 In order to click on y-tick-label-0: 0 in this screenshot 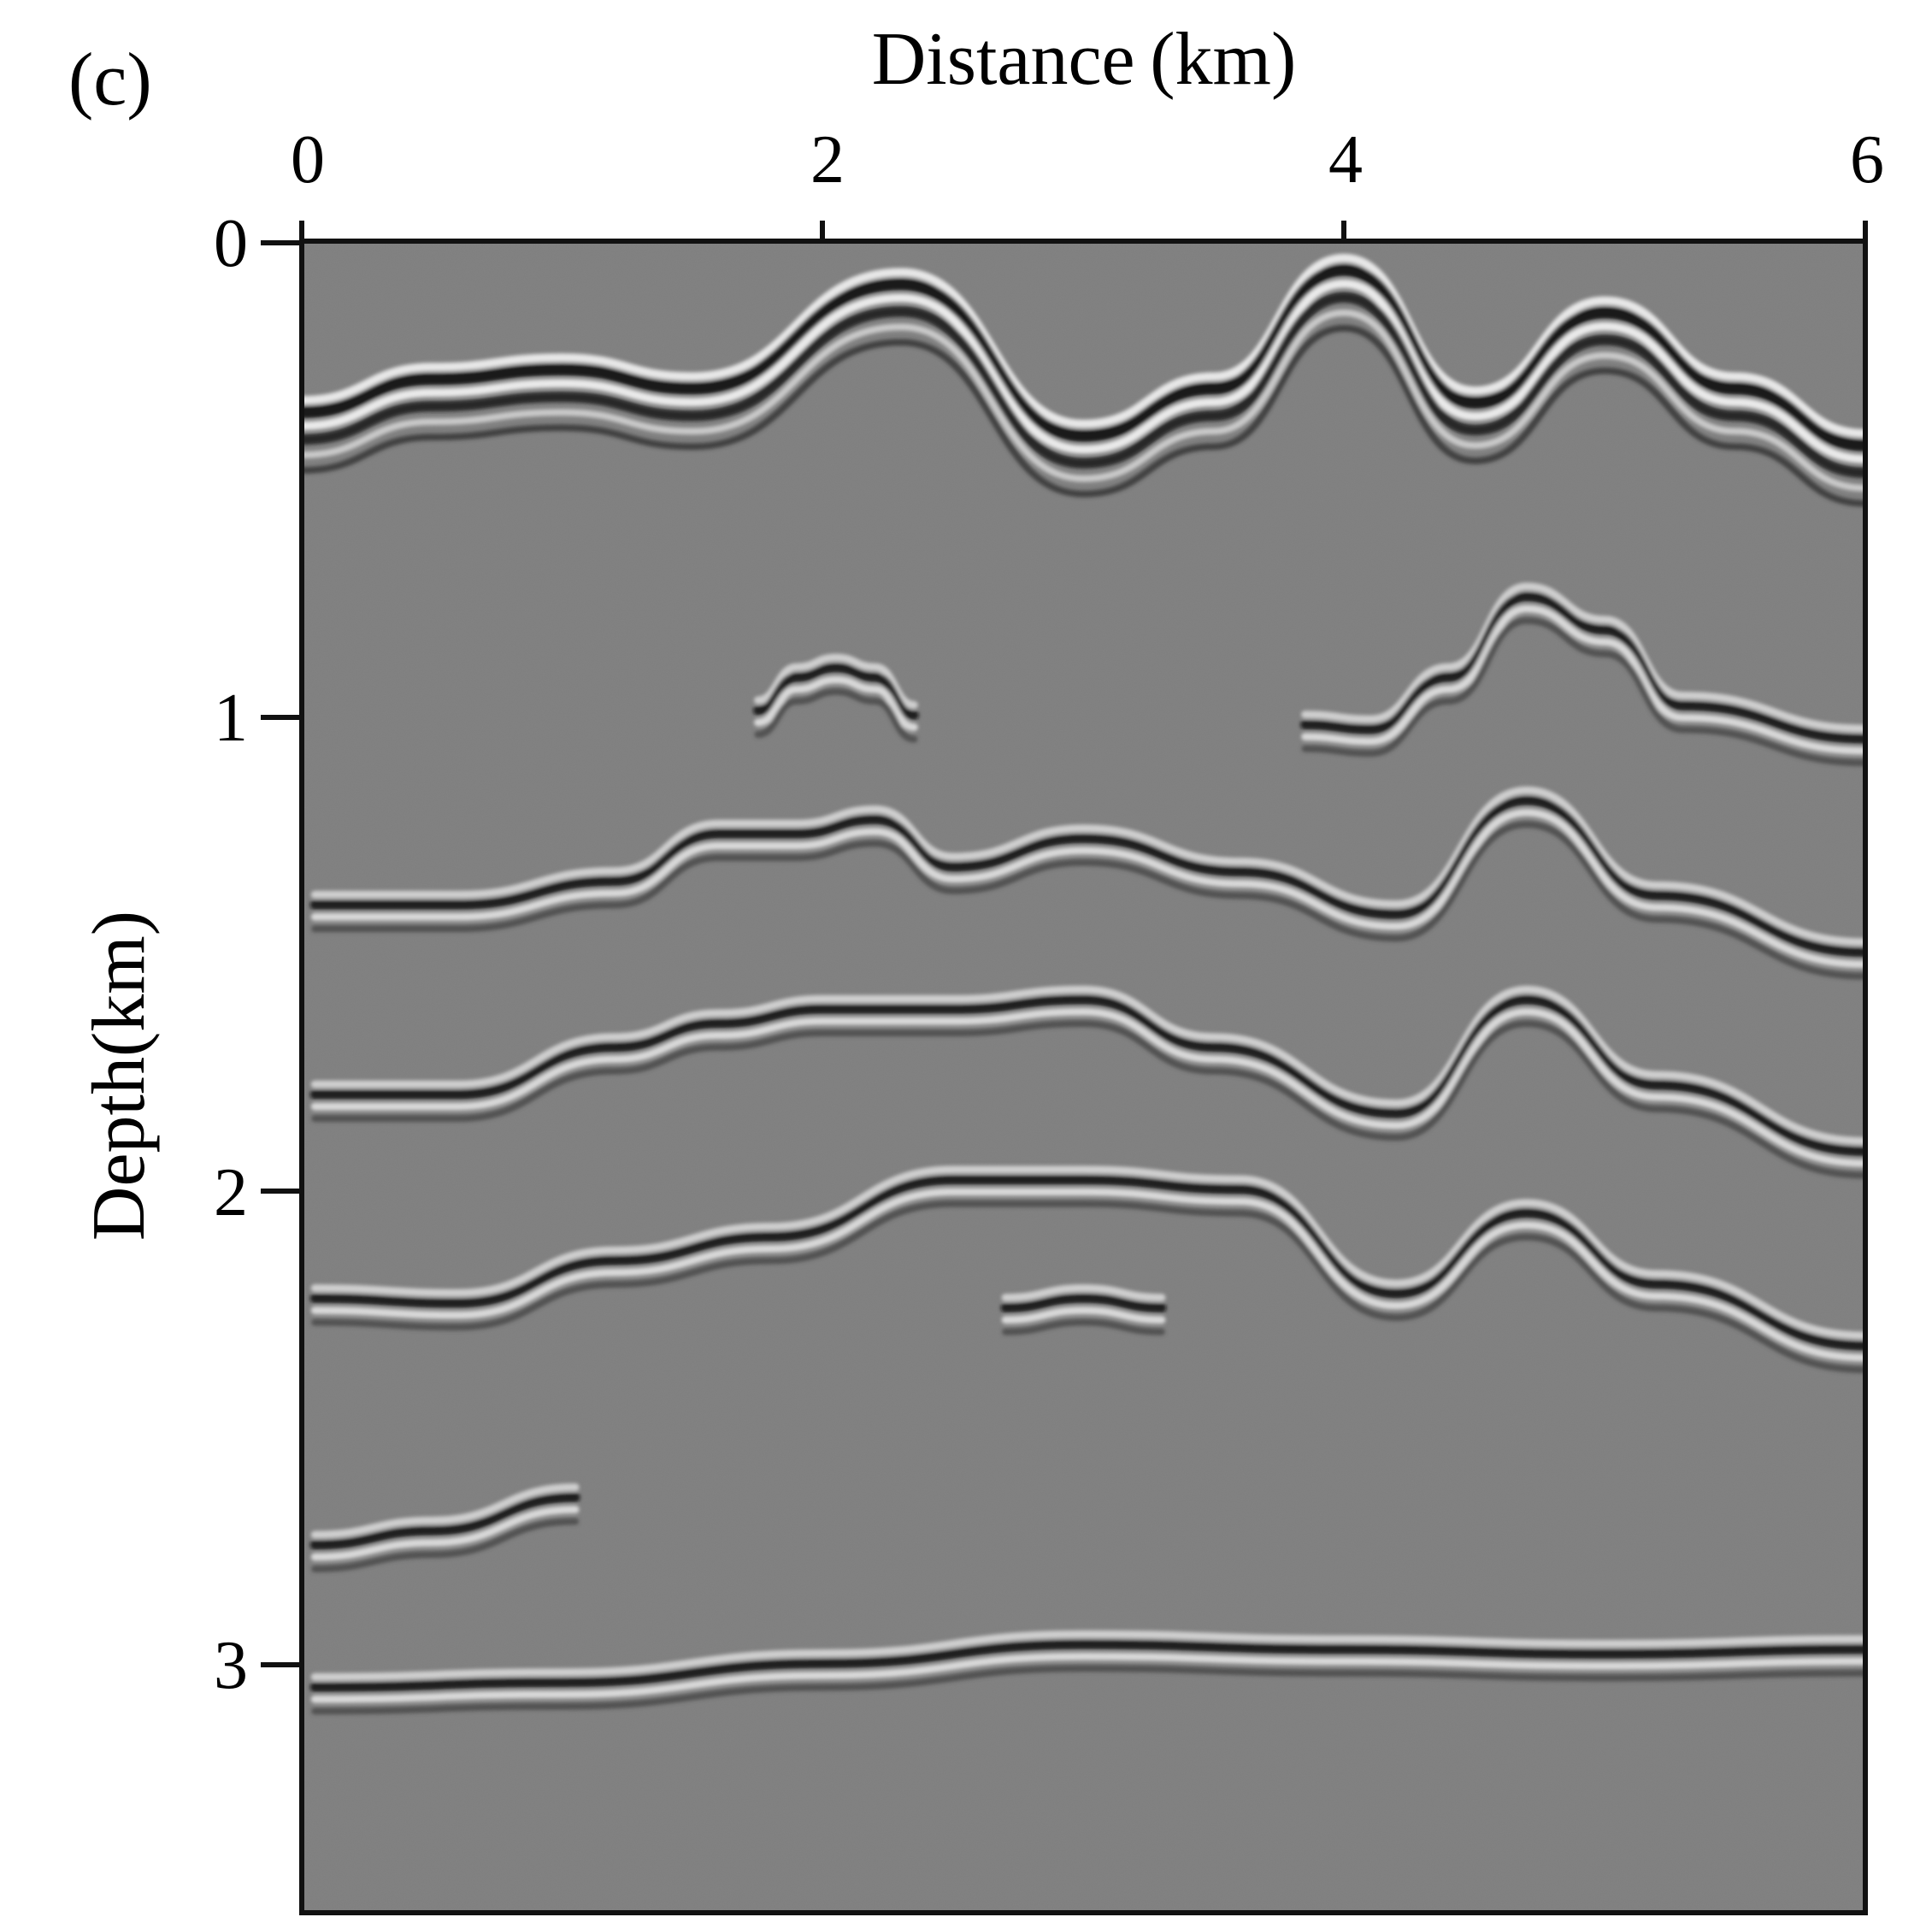, I will do `click(231, 243)`.